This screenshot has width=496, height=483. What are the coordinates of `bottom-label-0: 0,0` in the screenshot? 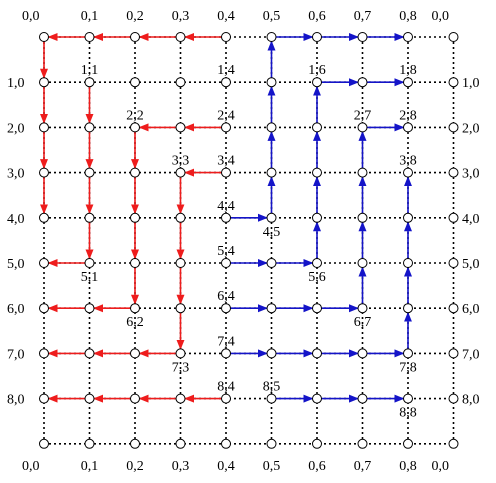 It's located at (31, 466).